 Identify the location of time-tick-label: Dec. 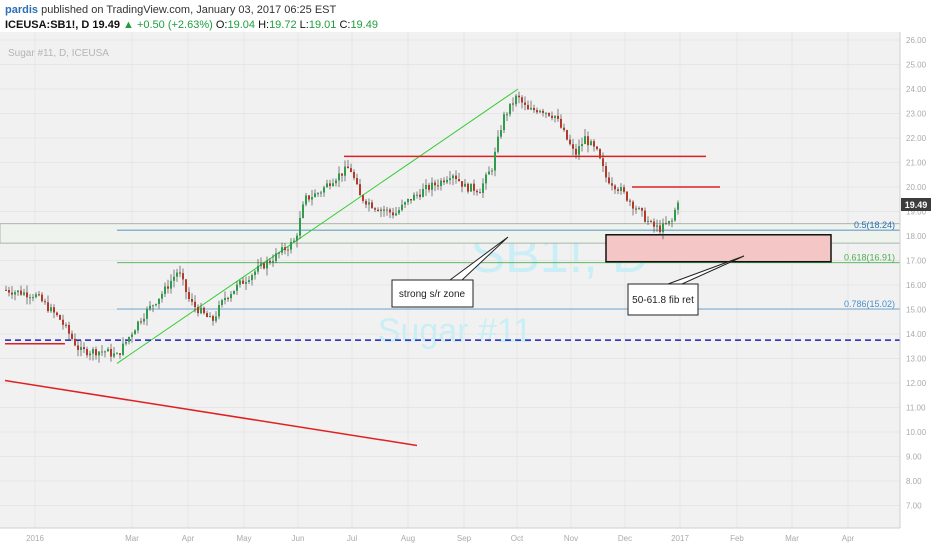
(625, 538).